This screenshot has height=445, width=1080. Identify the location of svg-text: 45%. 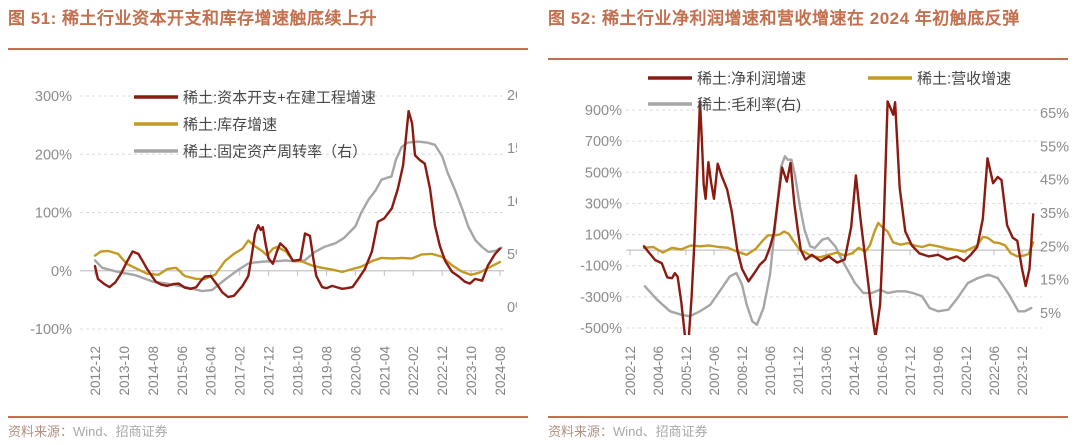
(1054, 181).